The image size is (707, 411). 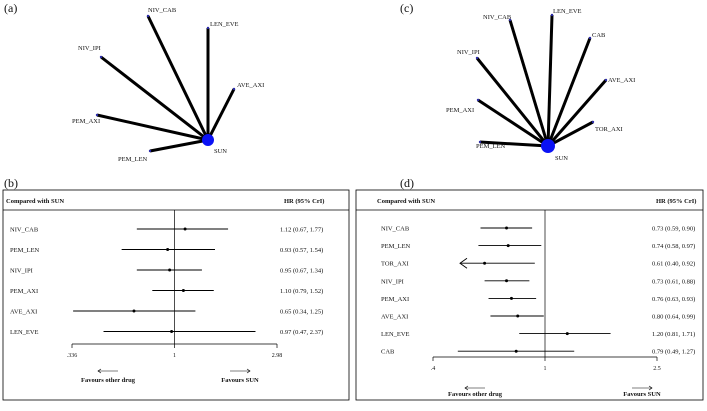 I want to click on point-tor-axi, so click(x=485, y=263).